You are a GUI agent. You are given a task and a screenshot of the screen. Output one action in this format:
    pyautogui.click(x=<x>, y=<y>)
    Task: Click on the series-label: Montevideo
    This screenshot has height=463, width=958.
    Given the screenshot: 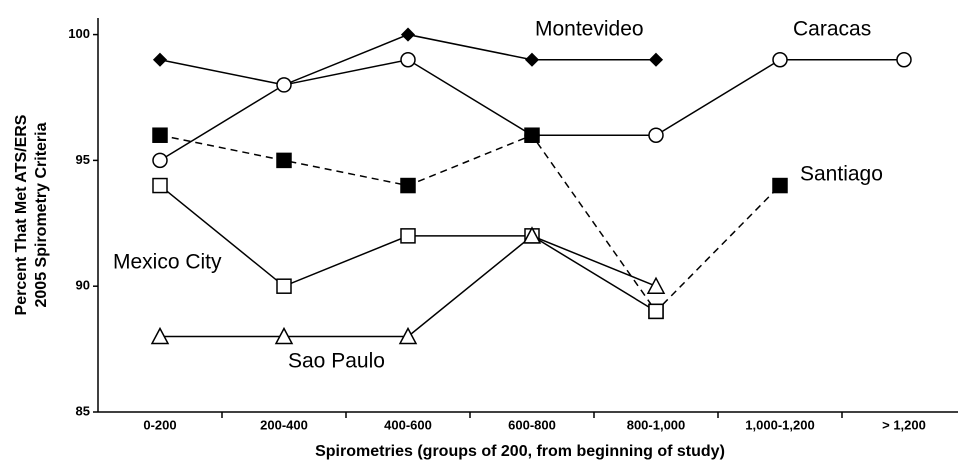 What is the action you would take?
    pyautogui.click(x=589, y=29)
    